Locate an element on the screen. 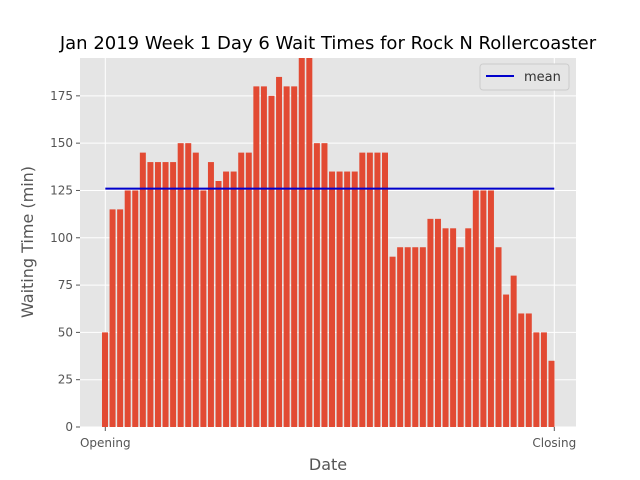 Image resolution: width=640 pixels, height=480 pixels. y-tick-label: 125 is located at coordinates (61, 190).